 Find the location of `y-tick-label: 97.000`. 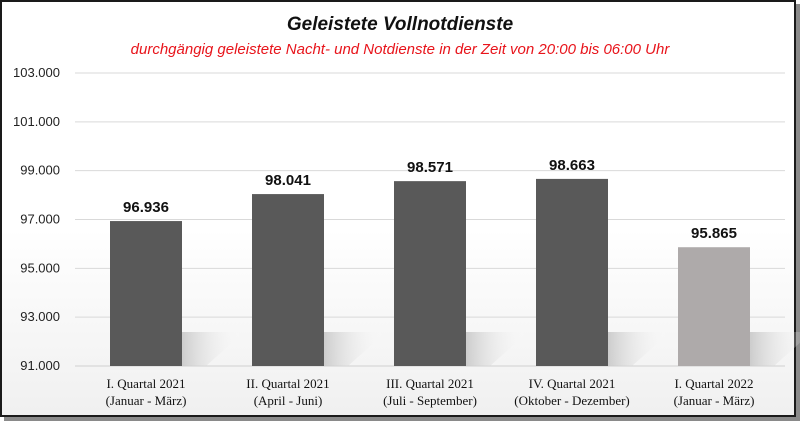

y-tick-label: 97.000 is located at coordinates (40, 219).